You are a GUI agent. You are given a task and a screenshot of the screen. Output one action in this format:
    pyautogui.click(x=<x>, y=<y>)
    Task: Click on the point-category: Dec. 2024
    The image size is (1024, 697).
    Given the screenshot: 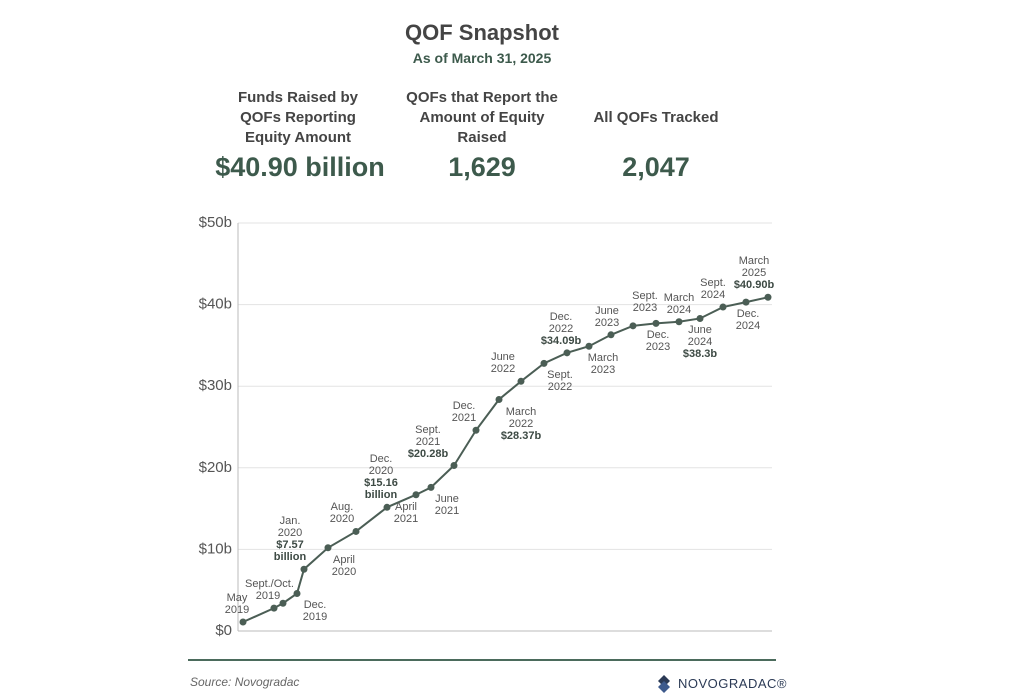 What is the action you would take?
    pyautogui.click(x=748, y=320)
    